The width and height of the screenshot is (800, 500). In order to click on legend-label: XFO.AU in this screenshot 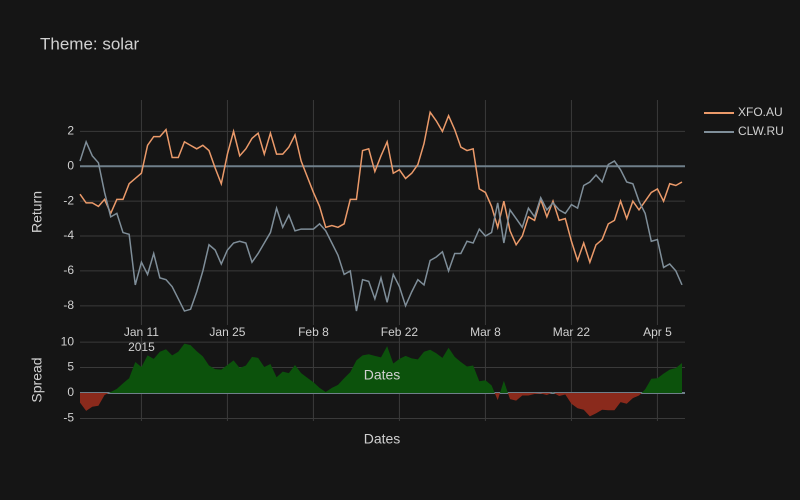, I will do `click(760, 112)`.